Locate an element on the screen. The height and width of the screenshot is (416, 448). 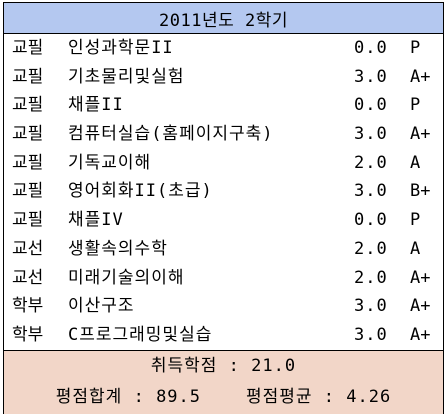
course-row: 교필 채플II 0.0 P is located at coordinates (223, 105).